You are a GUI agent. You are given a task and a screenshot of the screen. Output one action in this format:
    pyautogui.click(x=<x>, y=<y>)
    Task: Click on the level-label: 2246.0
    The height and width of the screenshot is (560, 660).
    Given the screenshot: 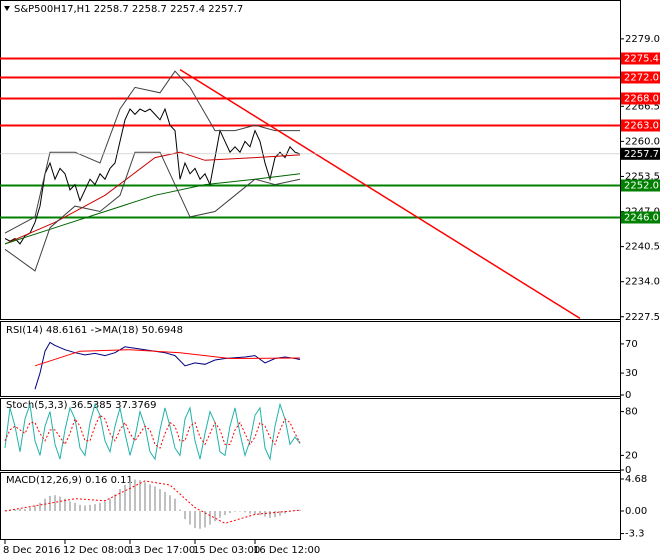 What is the action you would take?
    pyautogui.click(x=641, y=218)
    